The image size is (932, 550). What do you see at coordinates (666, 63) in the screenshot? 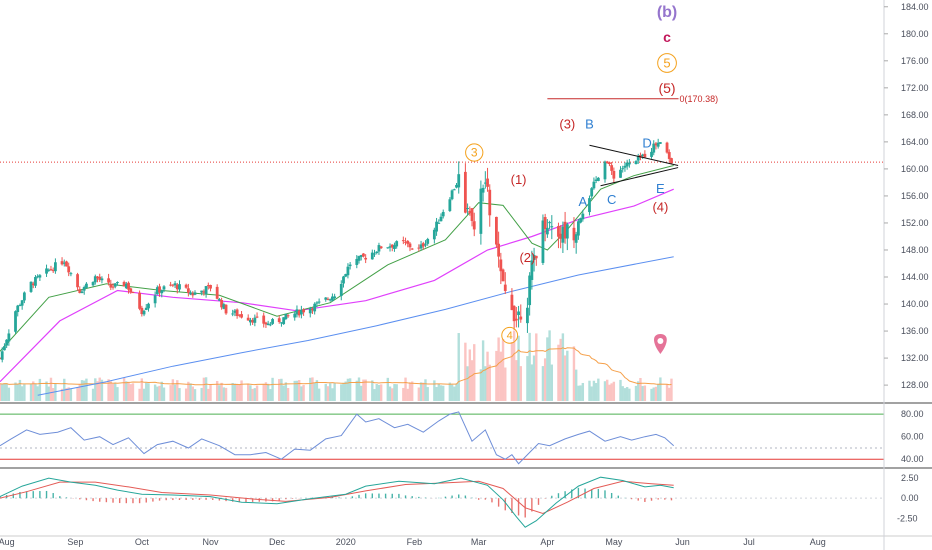
I see `wave-label: 5` at bounding box center [666, 63].